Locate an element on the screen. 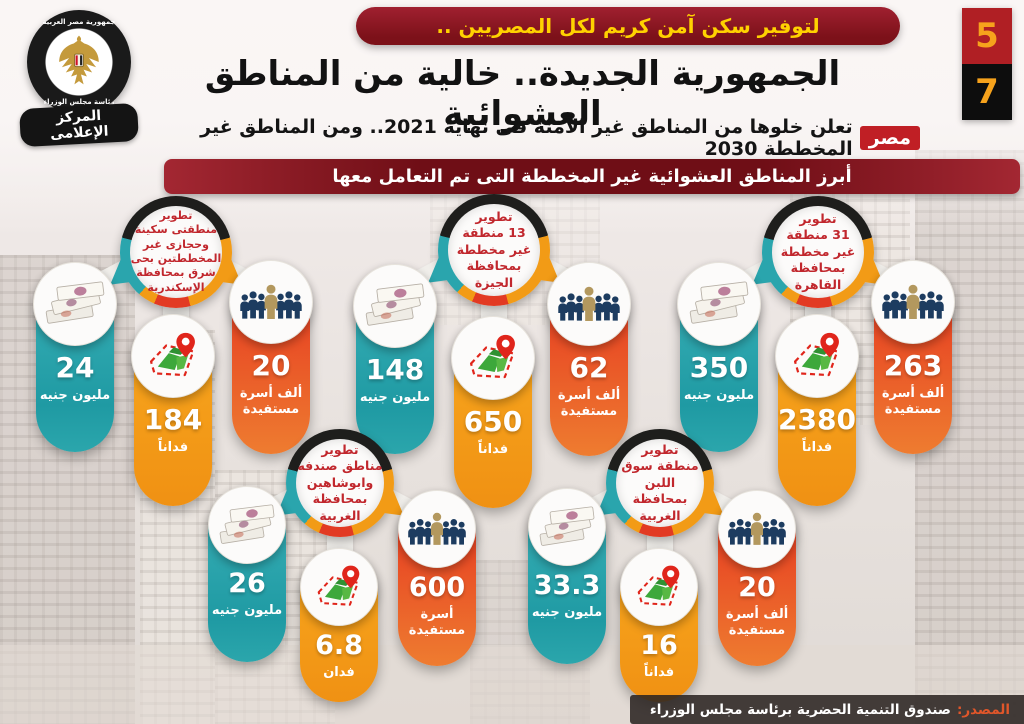 The height and width of the screenshot is (724, 1024). eagle-emblem-icon: جمهورية مصر العربية رئاسة مجلس الوزراء is located at coordinates (79, 62).